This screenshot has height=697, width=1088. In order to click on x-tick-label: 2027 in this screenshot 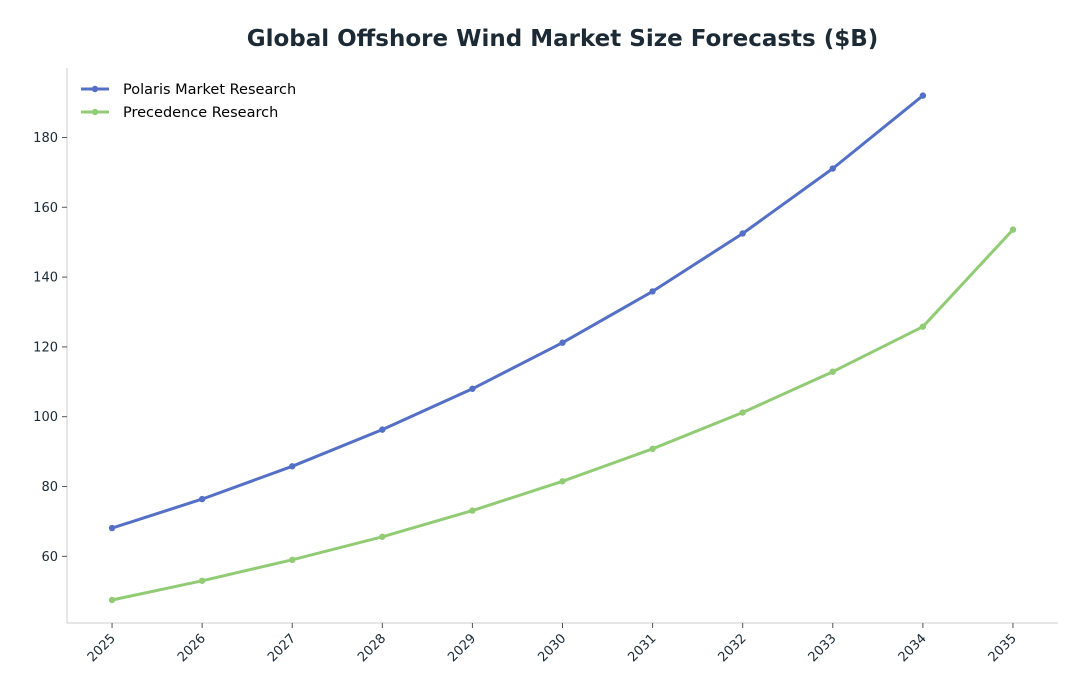, I will do `click(282, 648)`.